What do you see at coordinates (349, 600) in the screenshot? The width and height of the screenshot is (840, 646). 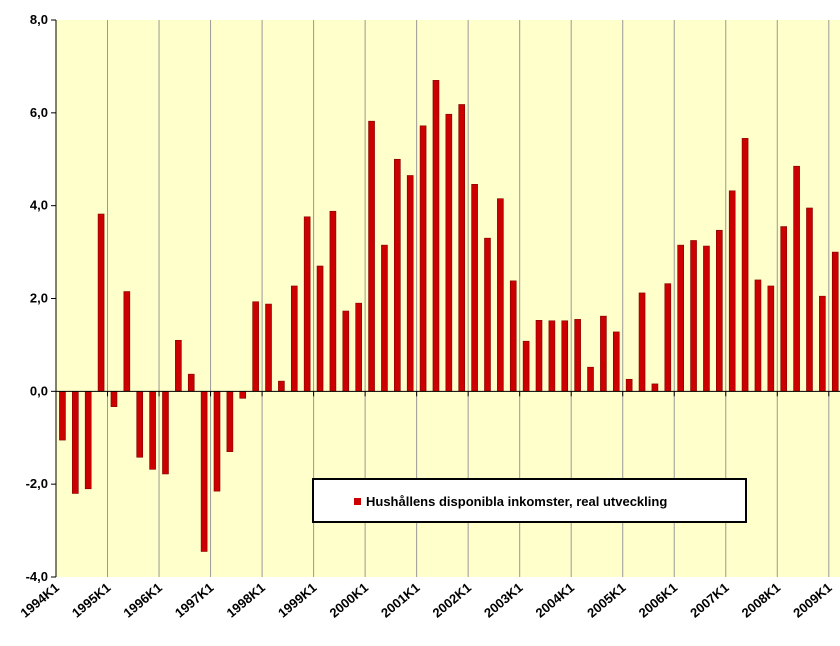 I see `x-tick-label: 2000K1` at bounding box center [349, 600].